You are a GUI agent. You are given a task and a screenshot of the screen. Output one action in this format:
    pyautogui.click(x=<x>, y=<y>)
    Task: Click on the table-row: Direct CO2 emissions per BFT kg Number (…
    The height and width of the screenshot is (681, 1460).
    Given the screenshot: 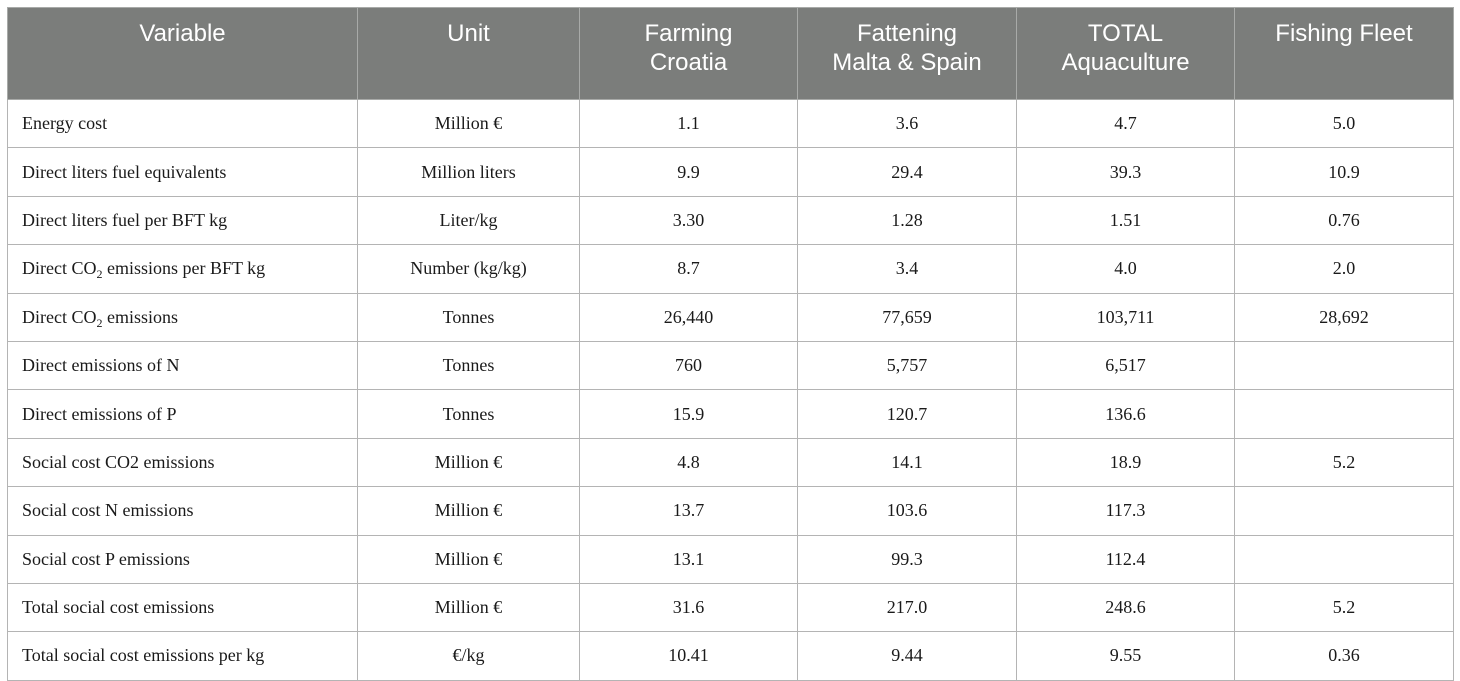 What is the action you would take?
    pyautogui.click(x=730, y=269)
    